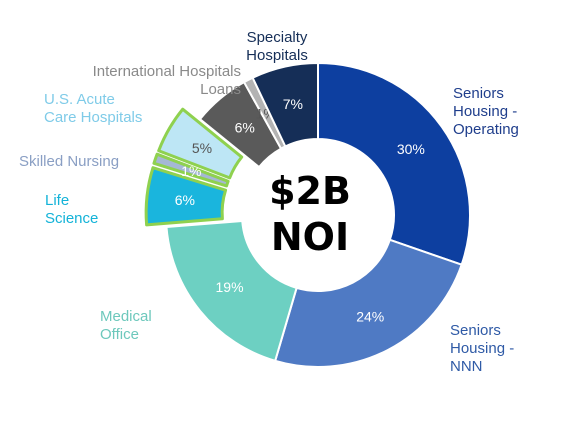 The height and width of the screenshot is (425, 580). Describe the element at coordinates (202, 148) in the screenshot. I see `slice-value-label-5: 5%` at that location.